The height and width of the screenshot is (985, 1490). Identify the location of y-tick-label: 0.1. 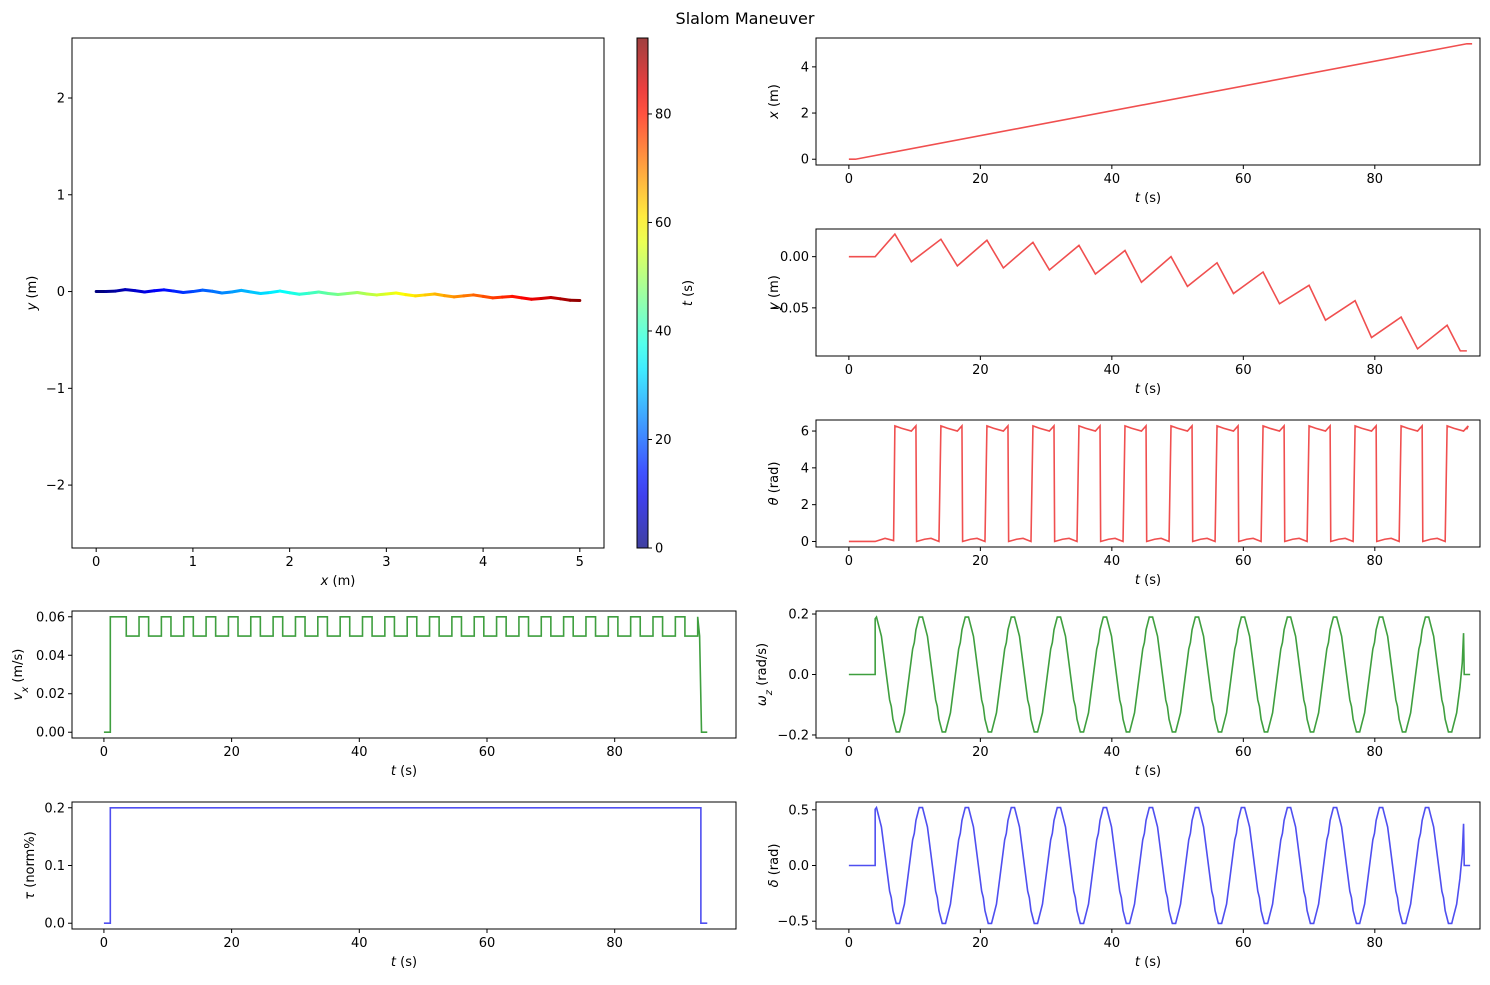
(54, 866).